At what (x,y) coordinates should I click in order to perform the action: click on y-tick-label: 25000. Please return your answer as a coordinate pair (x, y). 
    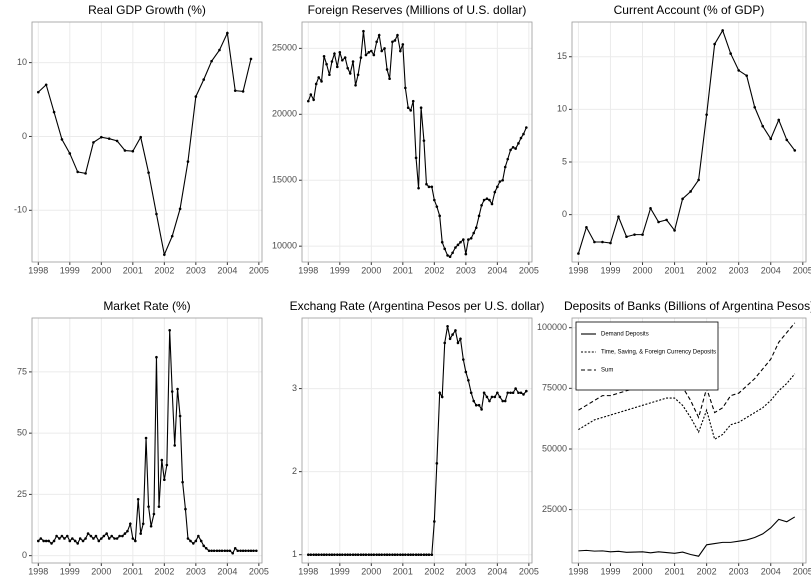
    Looking at the image, I should click on (284, 48).